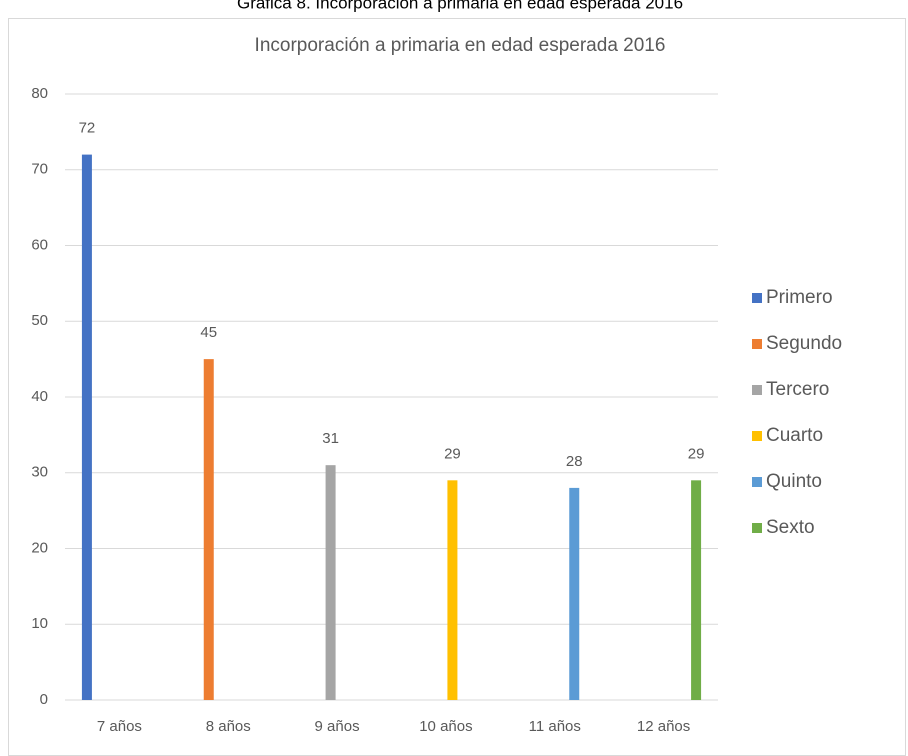 This screenshot has width=908, height=756. Describe the element at coordinates (208, 332) in the screenshot. I see `data-label: 45` at that location.